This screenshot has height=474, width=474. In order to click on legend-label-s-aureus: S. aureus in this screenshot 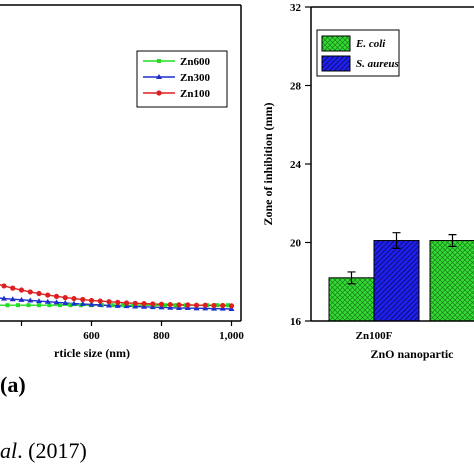, I will do `click(377, 64)`.